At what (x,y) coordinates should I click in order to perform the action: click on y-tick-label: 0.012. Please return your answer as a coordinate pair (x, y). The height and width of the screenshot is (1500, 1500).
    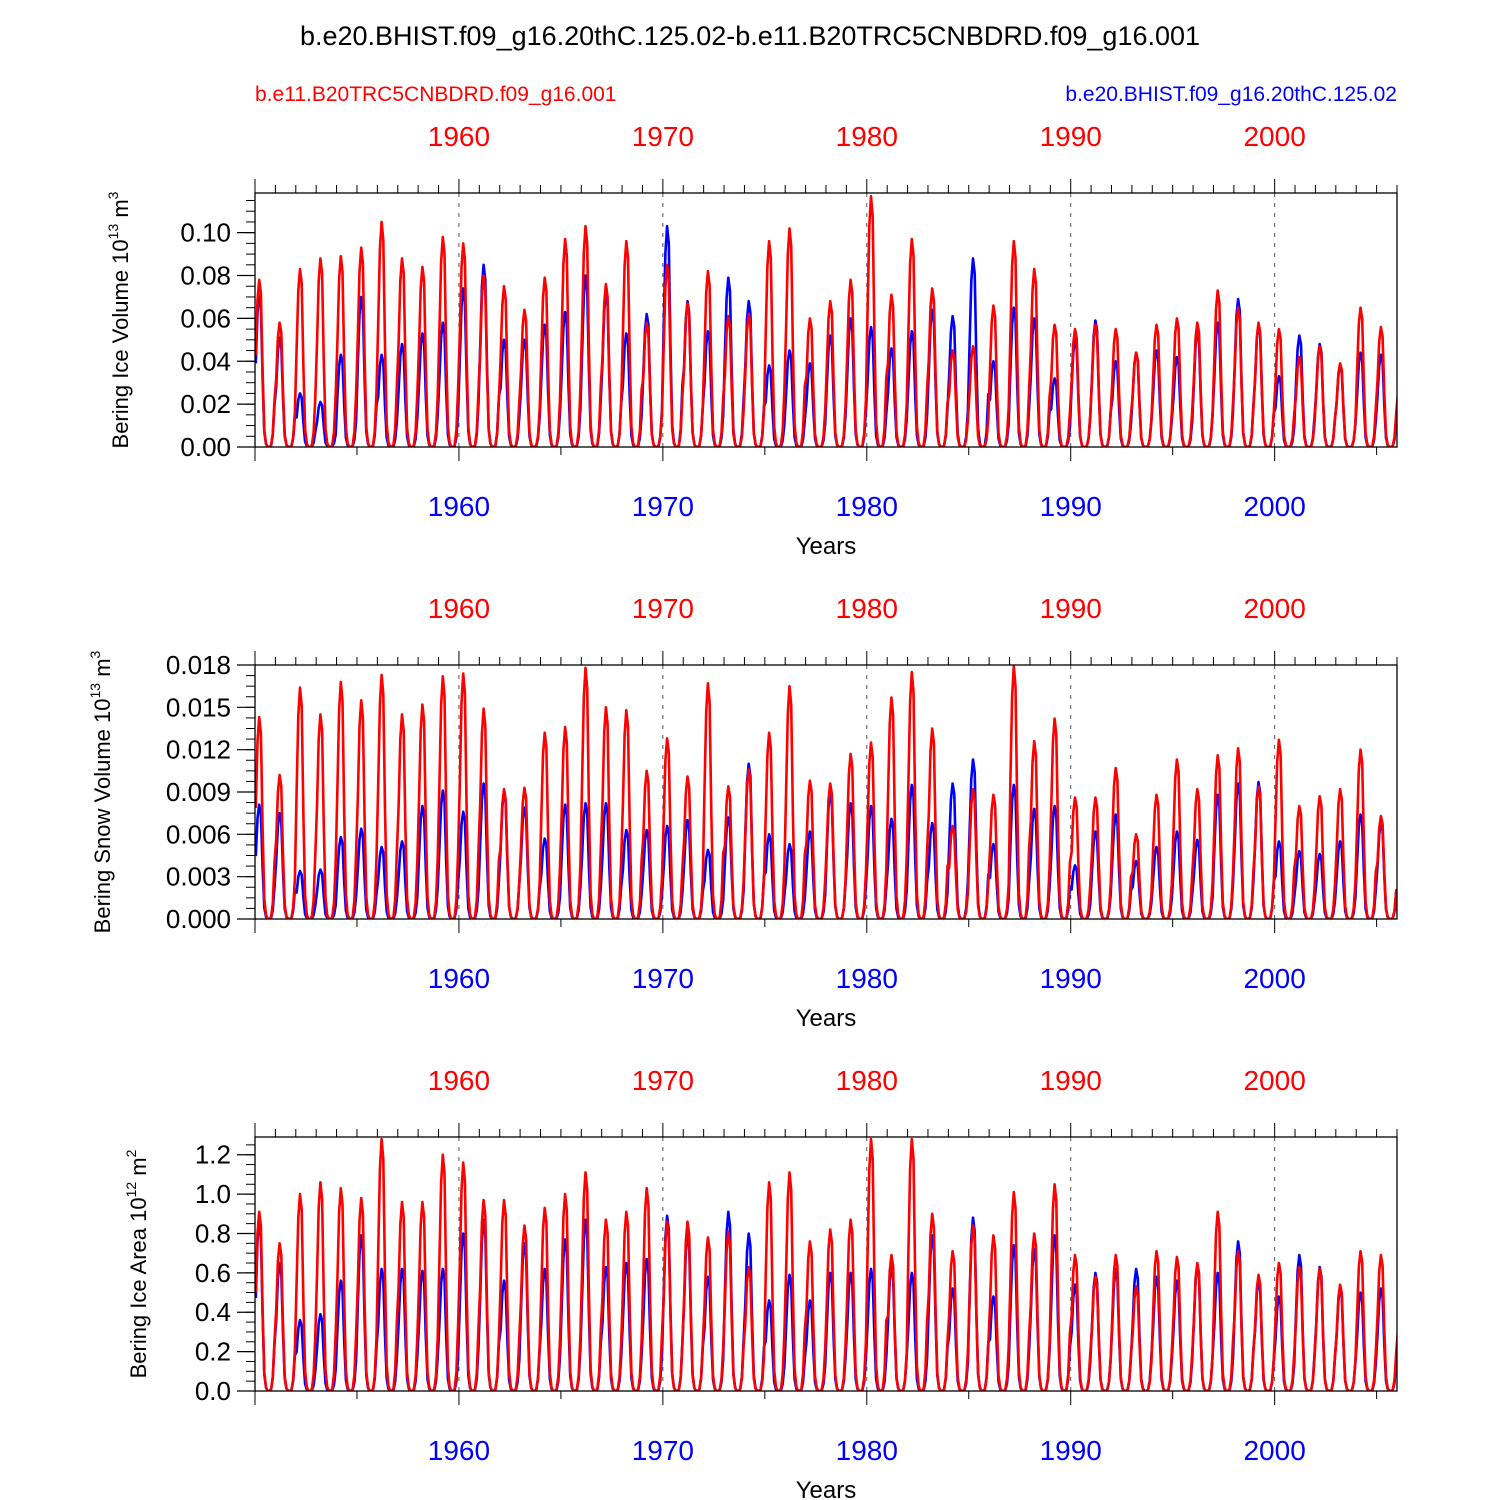
    Looking at the image, I should click on (198, 750).